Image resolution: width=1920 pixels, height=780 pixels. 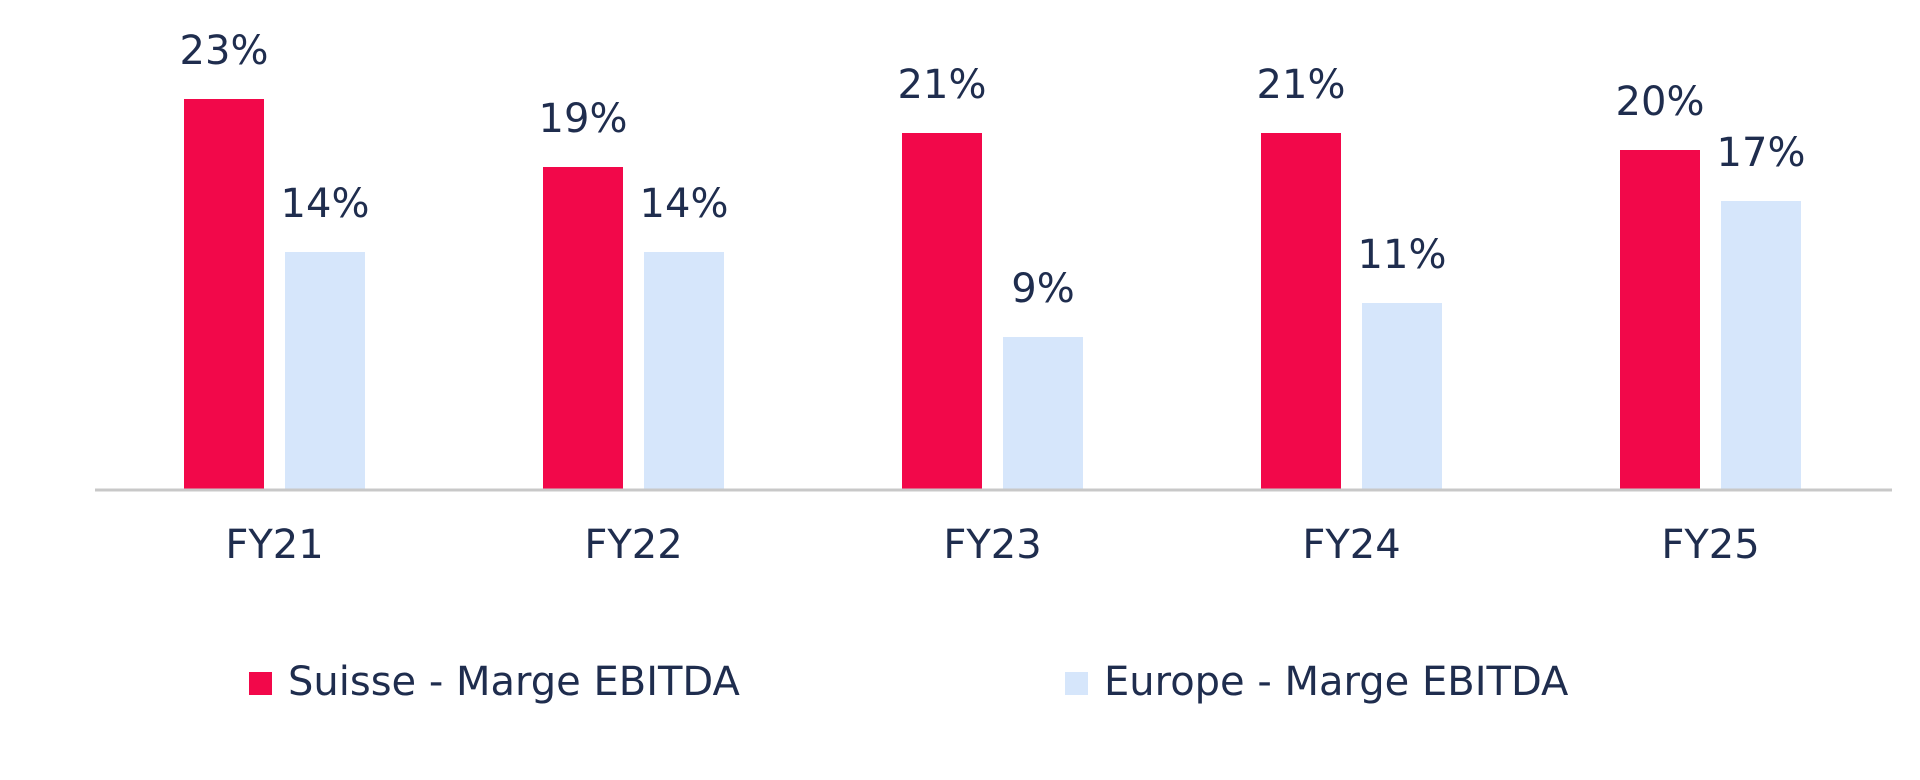 I want to click on x-tick-label: FY22, so click(x=633, y=545).